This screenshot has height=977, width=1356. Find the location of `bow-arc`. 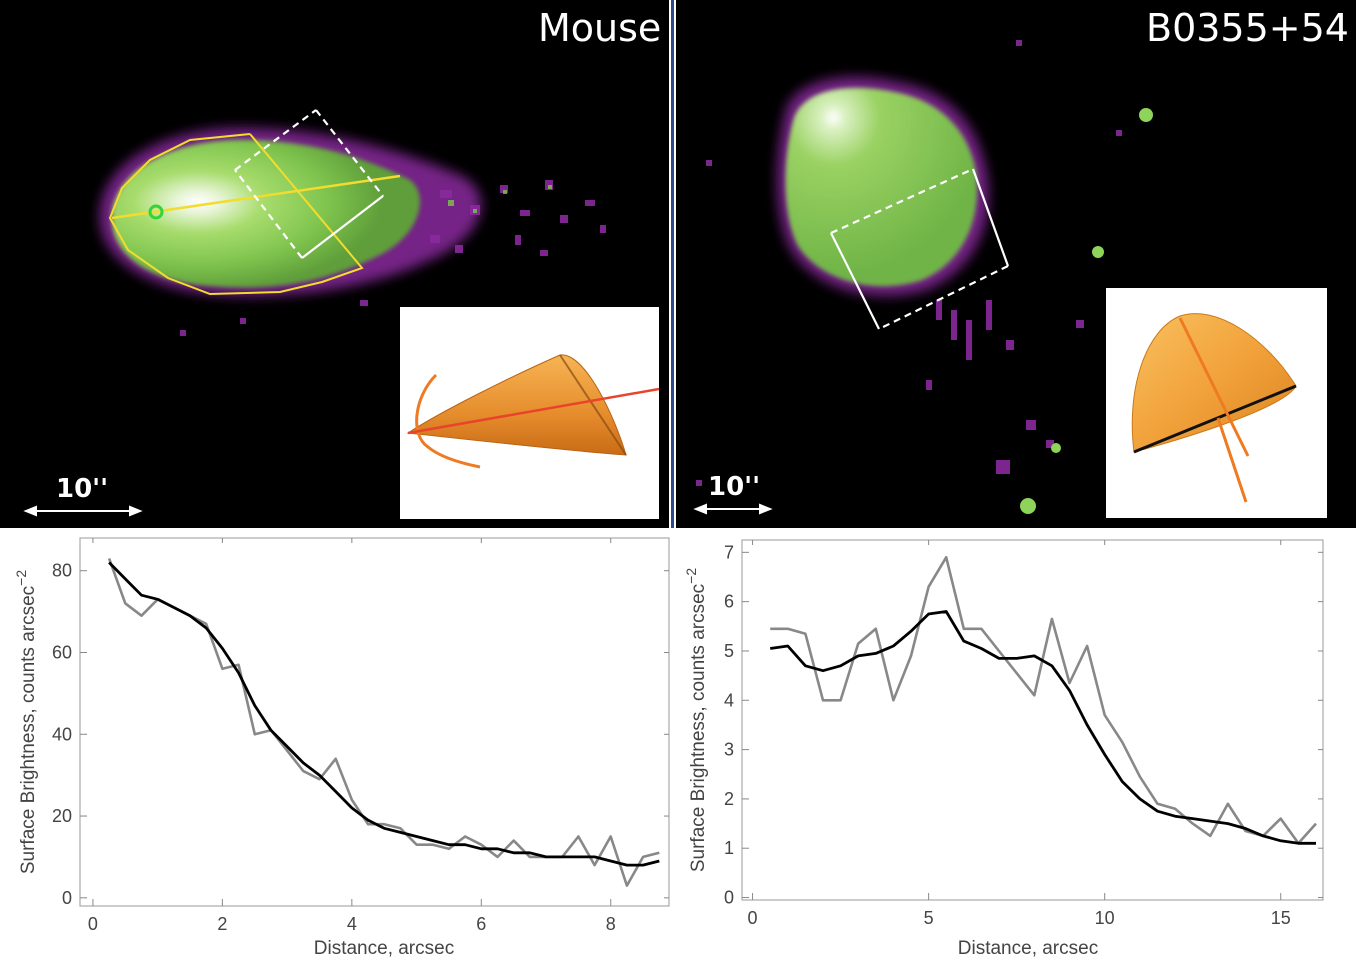

bow-arc is located at coordinates (448, 421).